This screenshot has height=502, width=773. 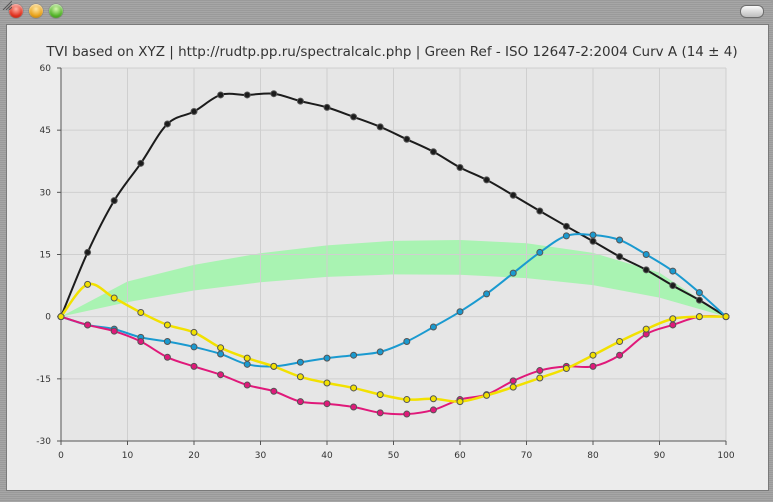 What do you see at coordinates (46, 69) in the screenshot?
I see `y-tick-label: 60` at bounding box center [46, 69].